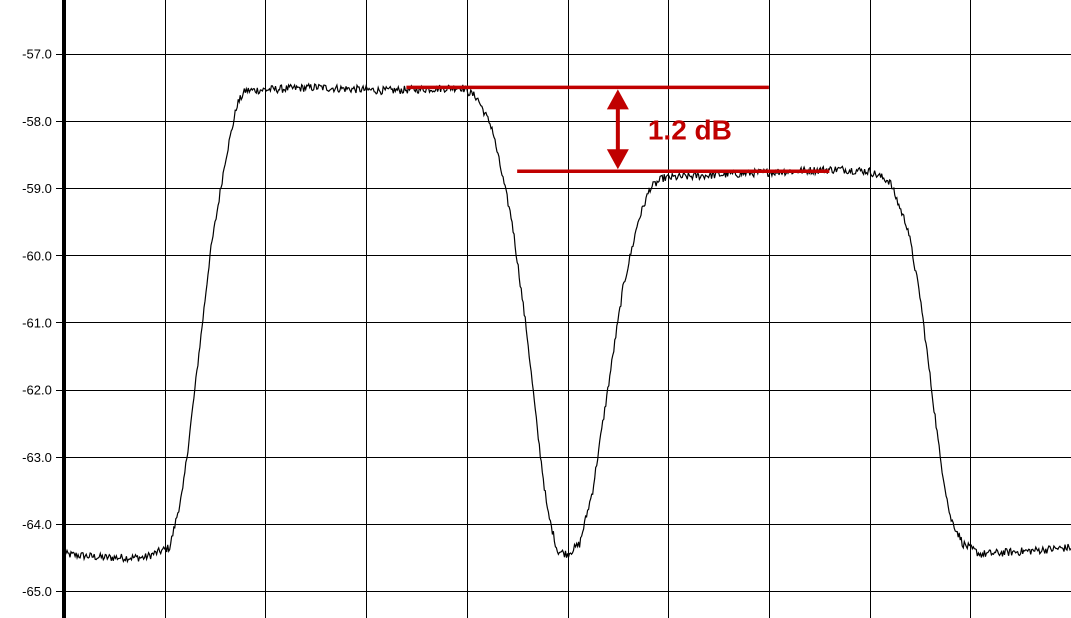  What do you see at coordinates (617, 159) in the screenshot?
I see `arrow-head-down` at bounding box center [617, 159].